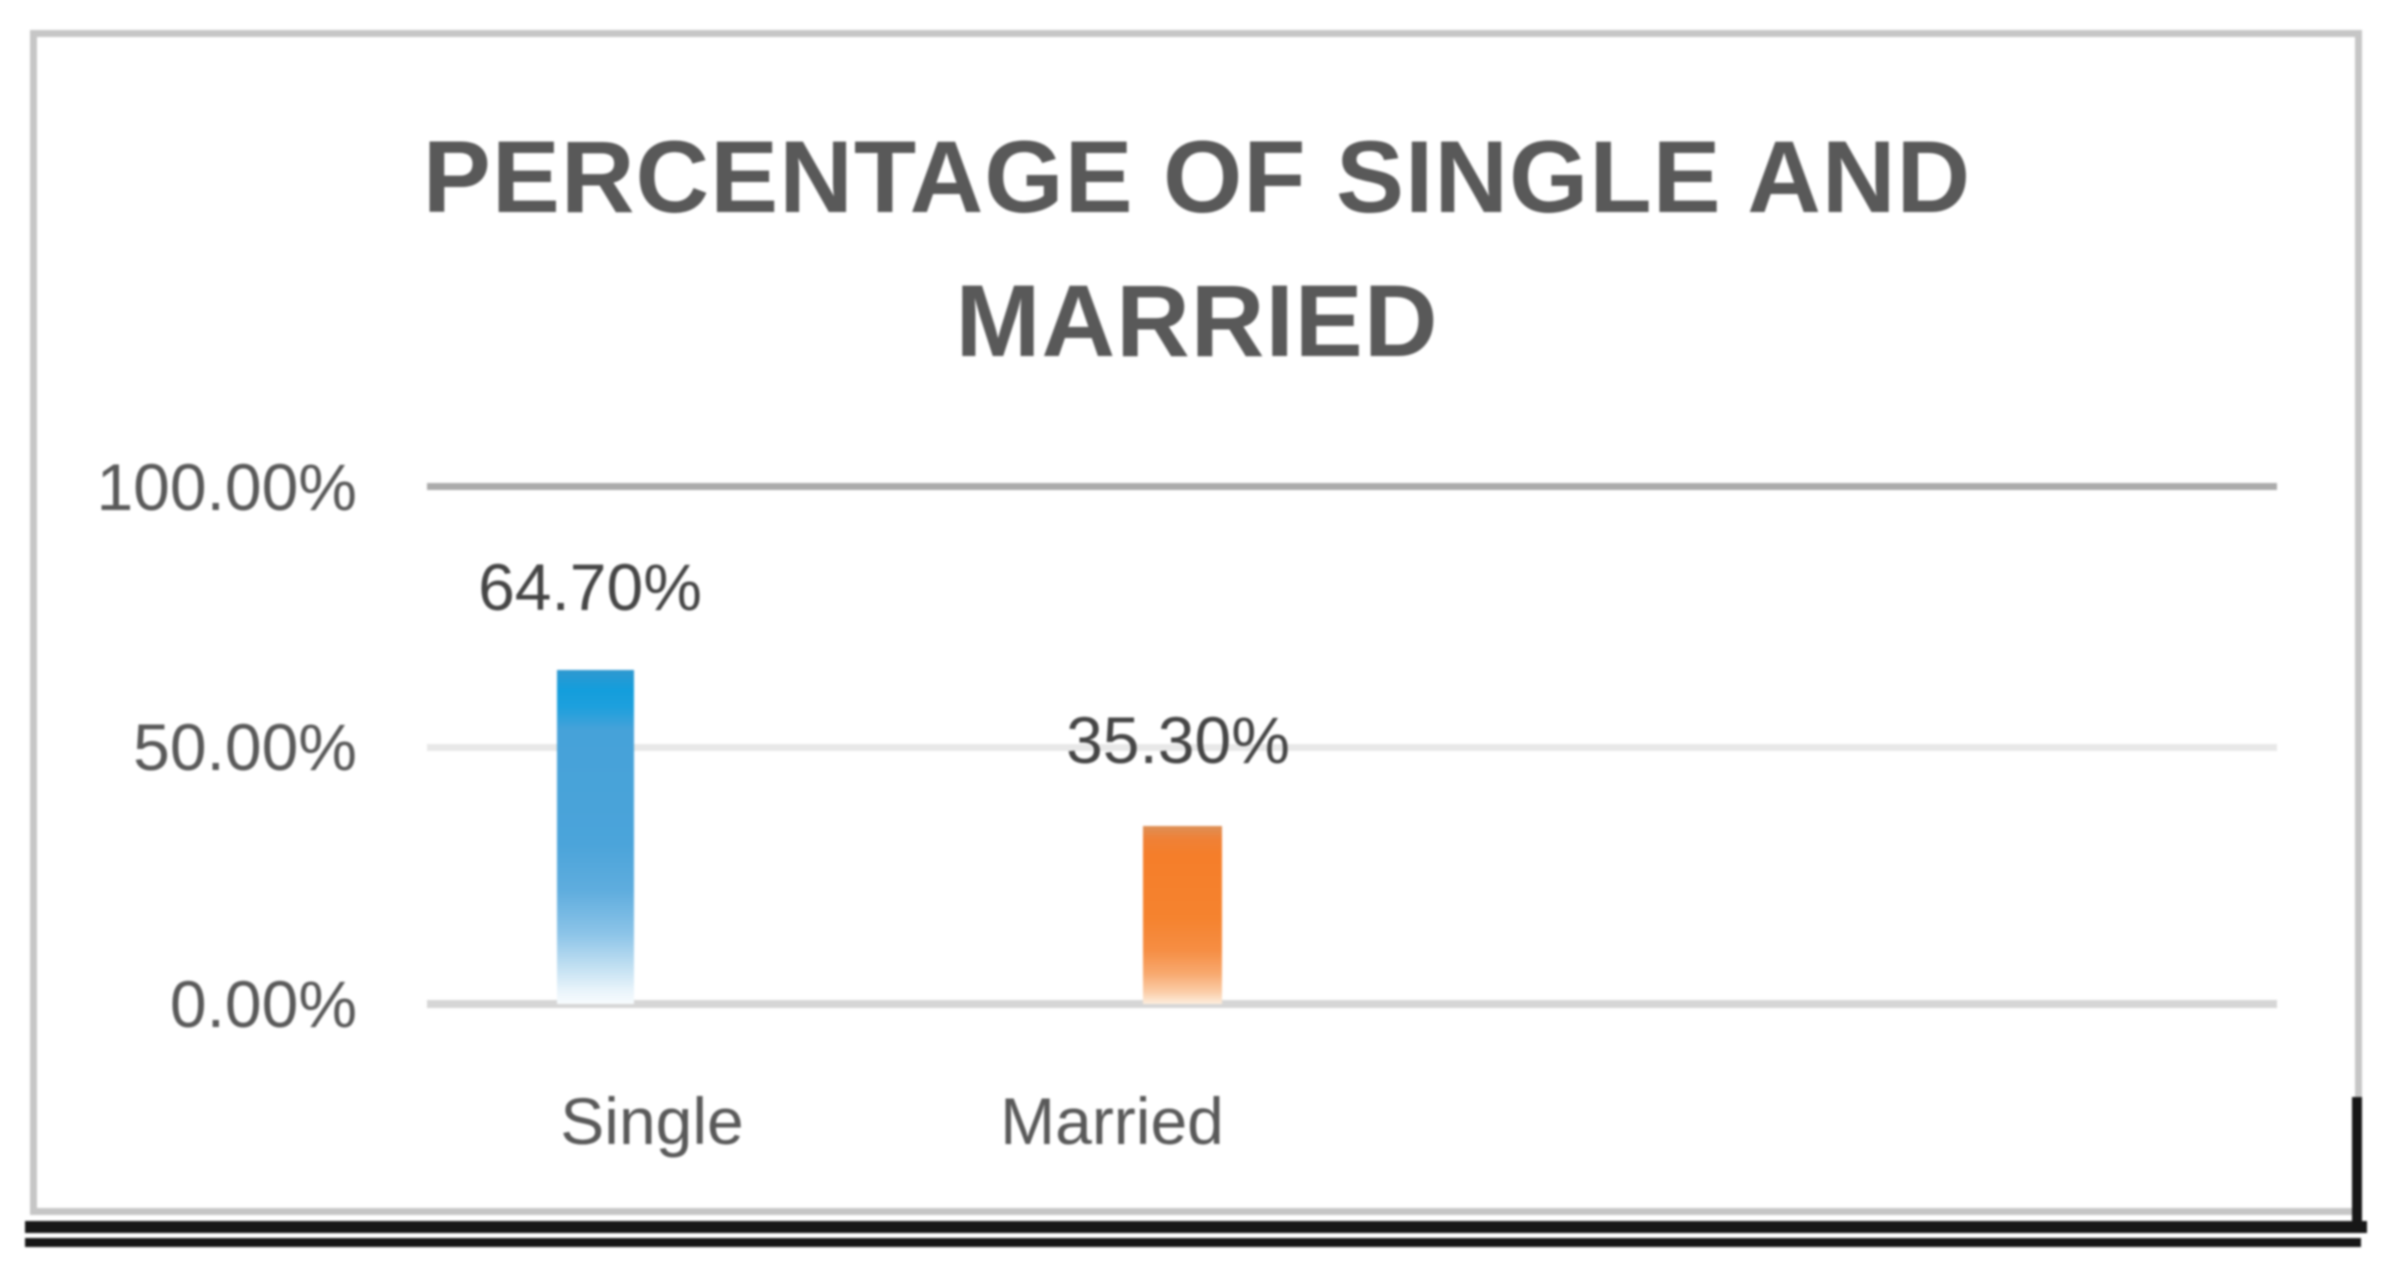 The height and width of the screenshot is (1264, 2393). What do you see at coordinates (1352, 747) in the screenshot?
I see `gridline-50-percent` at bounding box center [1352, 747].